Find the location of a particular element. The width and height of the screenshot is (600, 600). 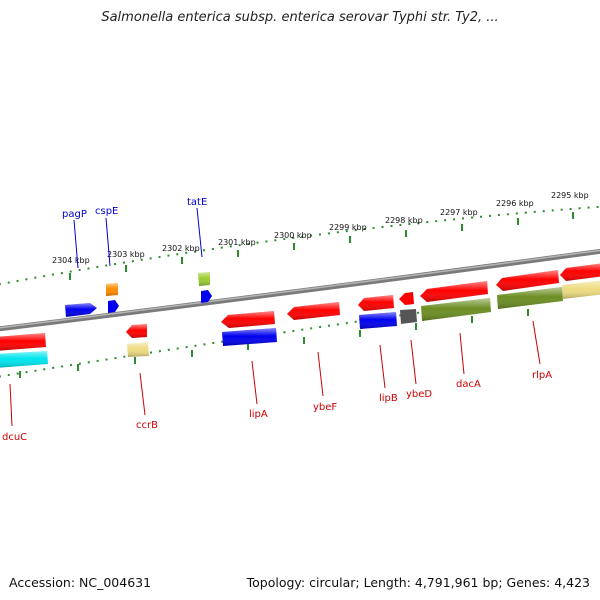

inner-major-ticks is located at coordinates (274, 343).